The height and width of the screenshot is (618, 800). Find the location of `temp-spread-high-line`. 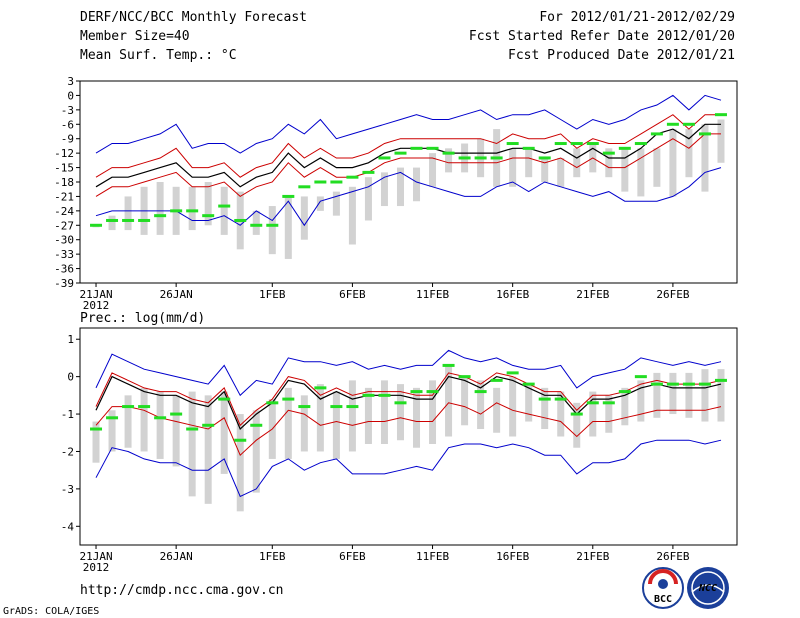

temp-spread-high-line is located at coordinates (408, 146).